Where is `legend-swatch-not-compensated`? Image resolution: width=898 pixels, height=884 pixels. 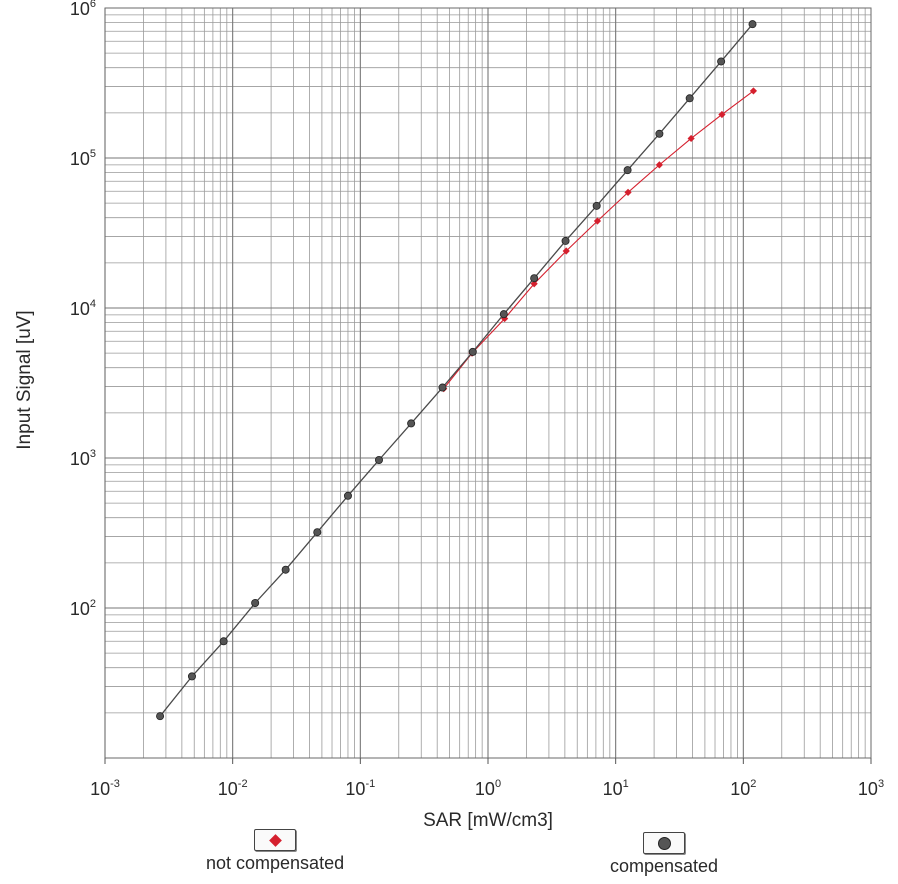
legend-swatch-not-compensated is located at coordinates (275, 840).